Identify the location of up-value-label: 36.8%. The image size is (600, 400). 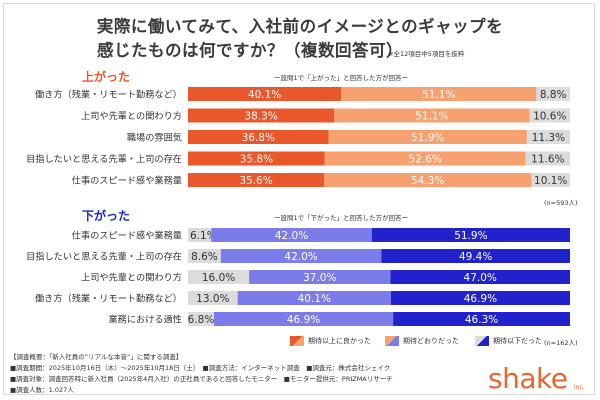
(258, 138).